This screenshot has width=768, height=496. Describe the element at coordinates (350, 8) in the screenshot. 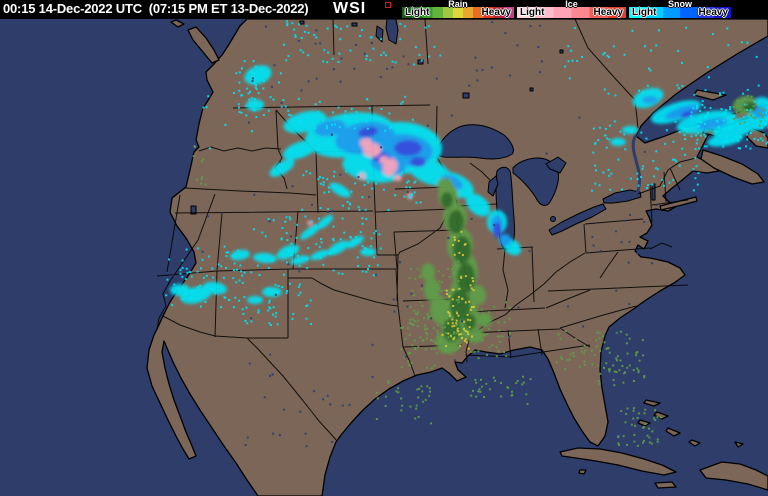

I see `wsi-logo: WSI` at that location.